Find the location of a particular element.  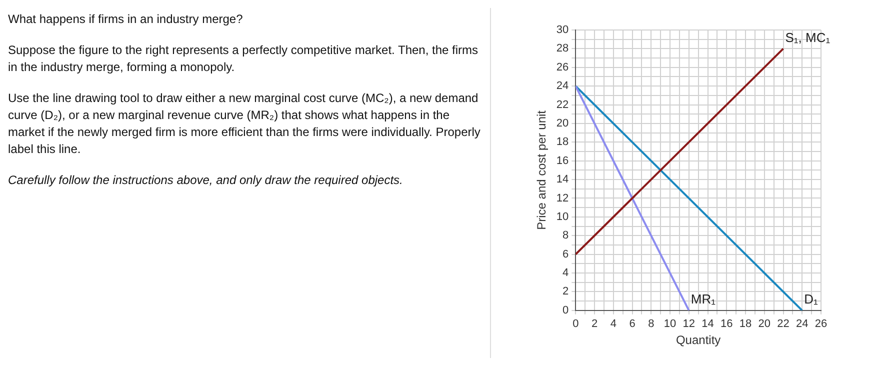

x-tick-label: 18 is located at coordinates (745, 324).